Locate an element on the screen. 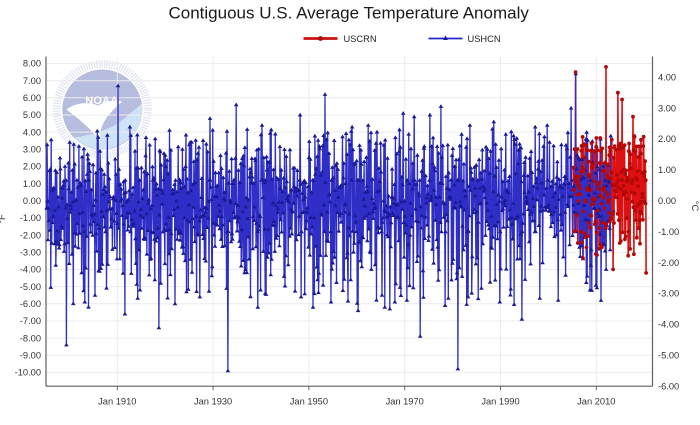 The image size is (700, 425). svg-text: 8.00 is located at coordinates (32, 64).